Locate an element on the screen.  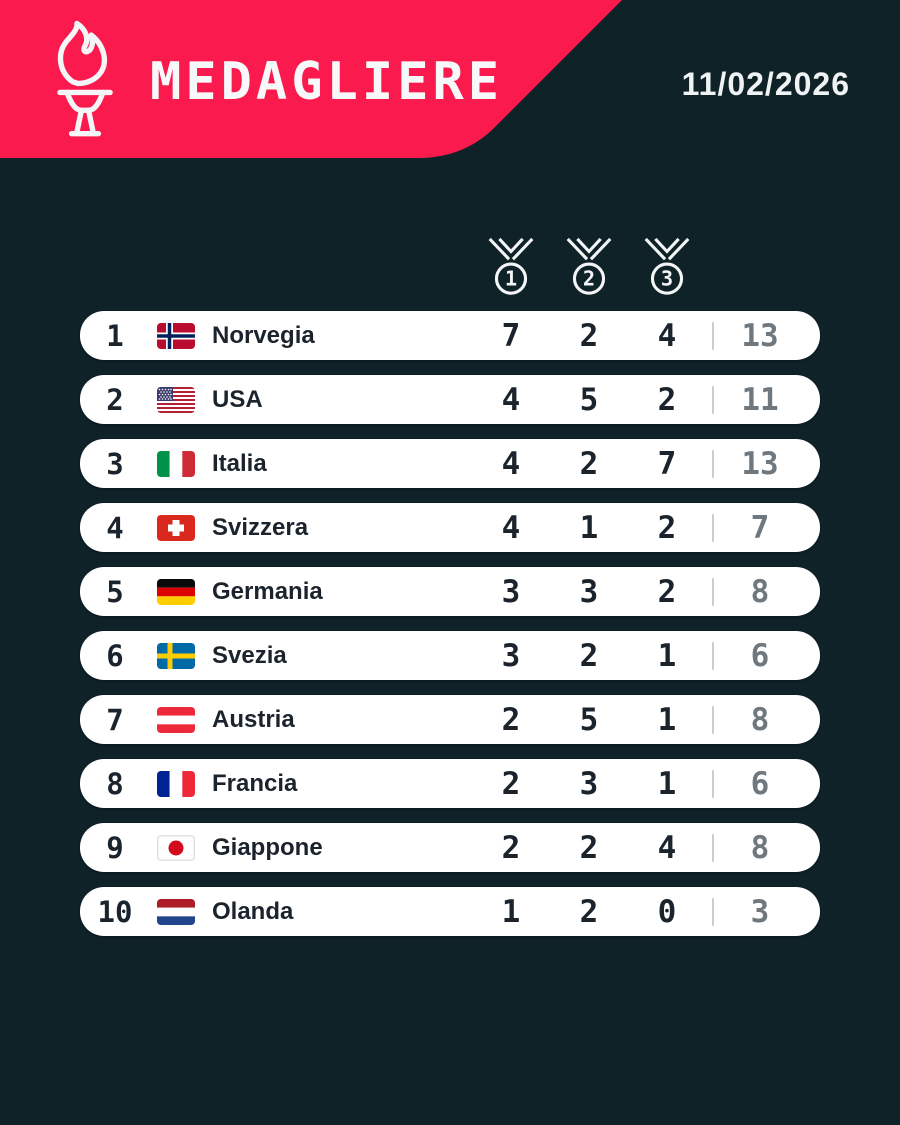
table-row: 4 Svizzera 4 1 2 7 is located at coordinates (450, 527).